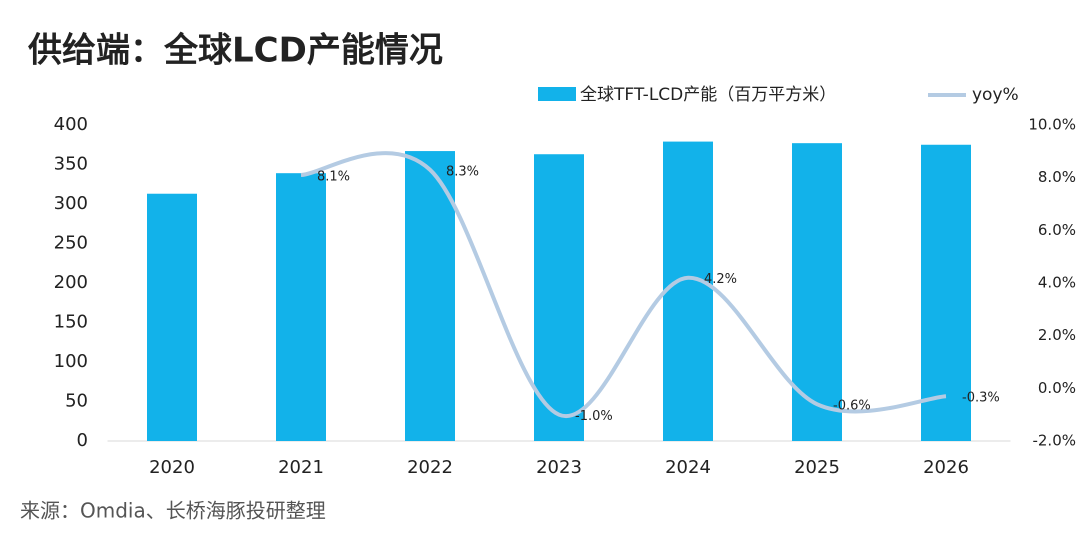 This screenshot has width=1080, height=547. What do you see at coordinates (557, 94) in the screenshot?
I see `legend-swatch` at bounding box center [557, 94].